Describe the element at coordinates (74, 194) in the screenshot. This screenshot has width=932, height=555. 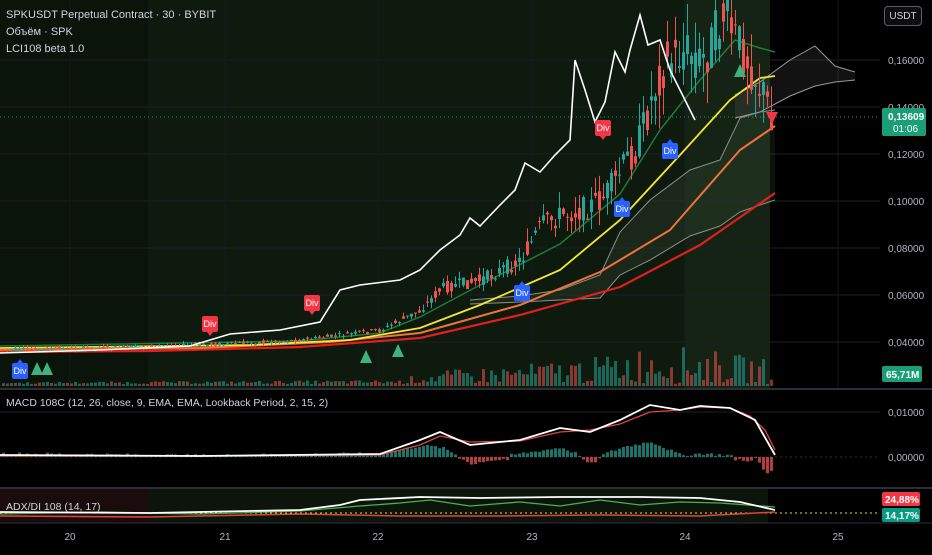
I see `session-shade` at that location.